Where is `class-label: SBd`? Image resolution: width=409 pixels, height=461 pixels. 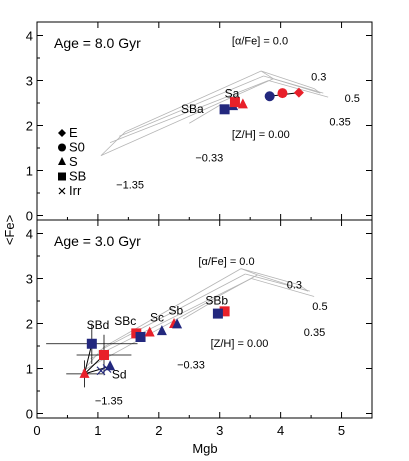 class-label: SBd is located at coordinates (98, 325).